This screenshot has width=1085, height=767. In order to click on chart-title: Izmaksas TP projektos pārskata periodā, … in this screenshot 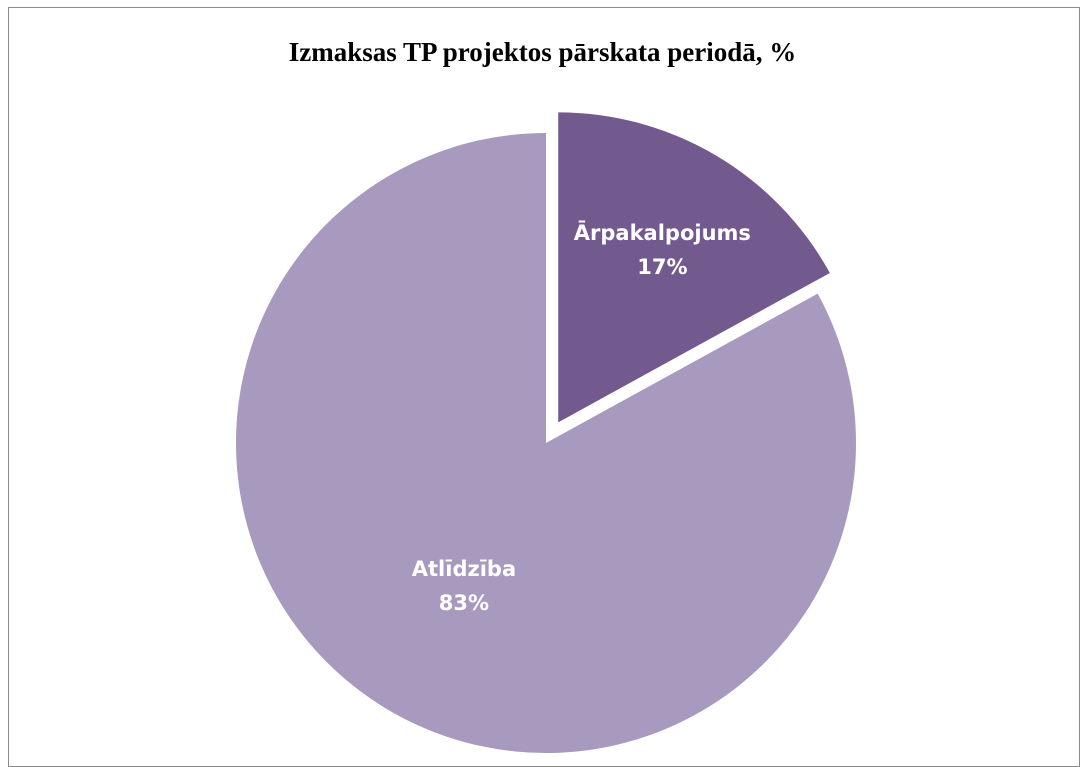, I will do `click(542, 52)`.